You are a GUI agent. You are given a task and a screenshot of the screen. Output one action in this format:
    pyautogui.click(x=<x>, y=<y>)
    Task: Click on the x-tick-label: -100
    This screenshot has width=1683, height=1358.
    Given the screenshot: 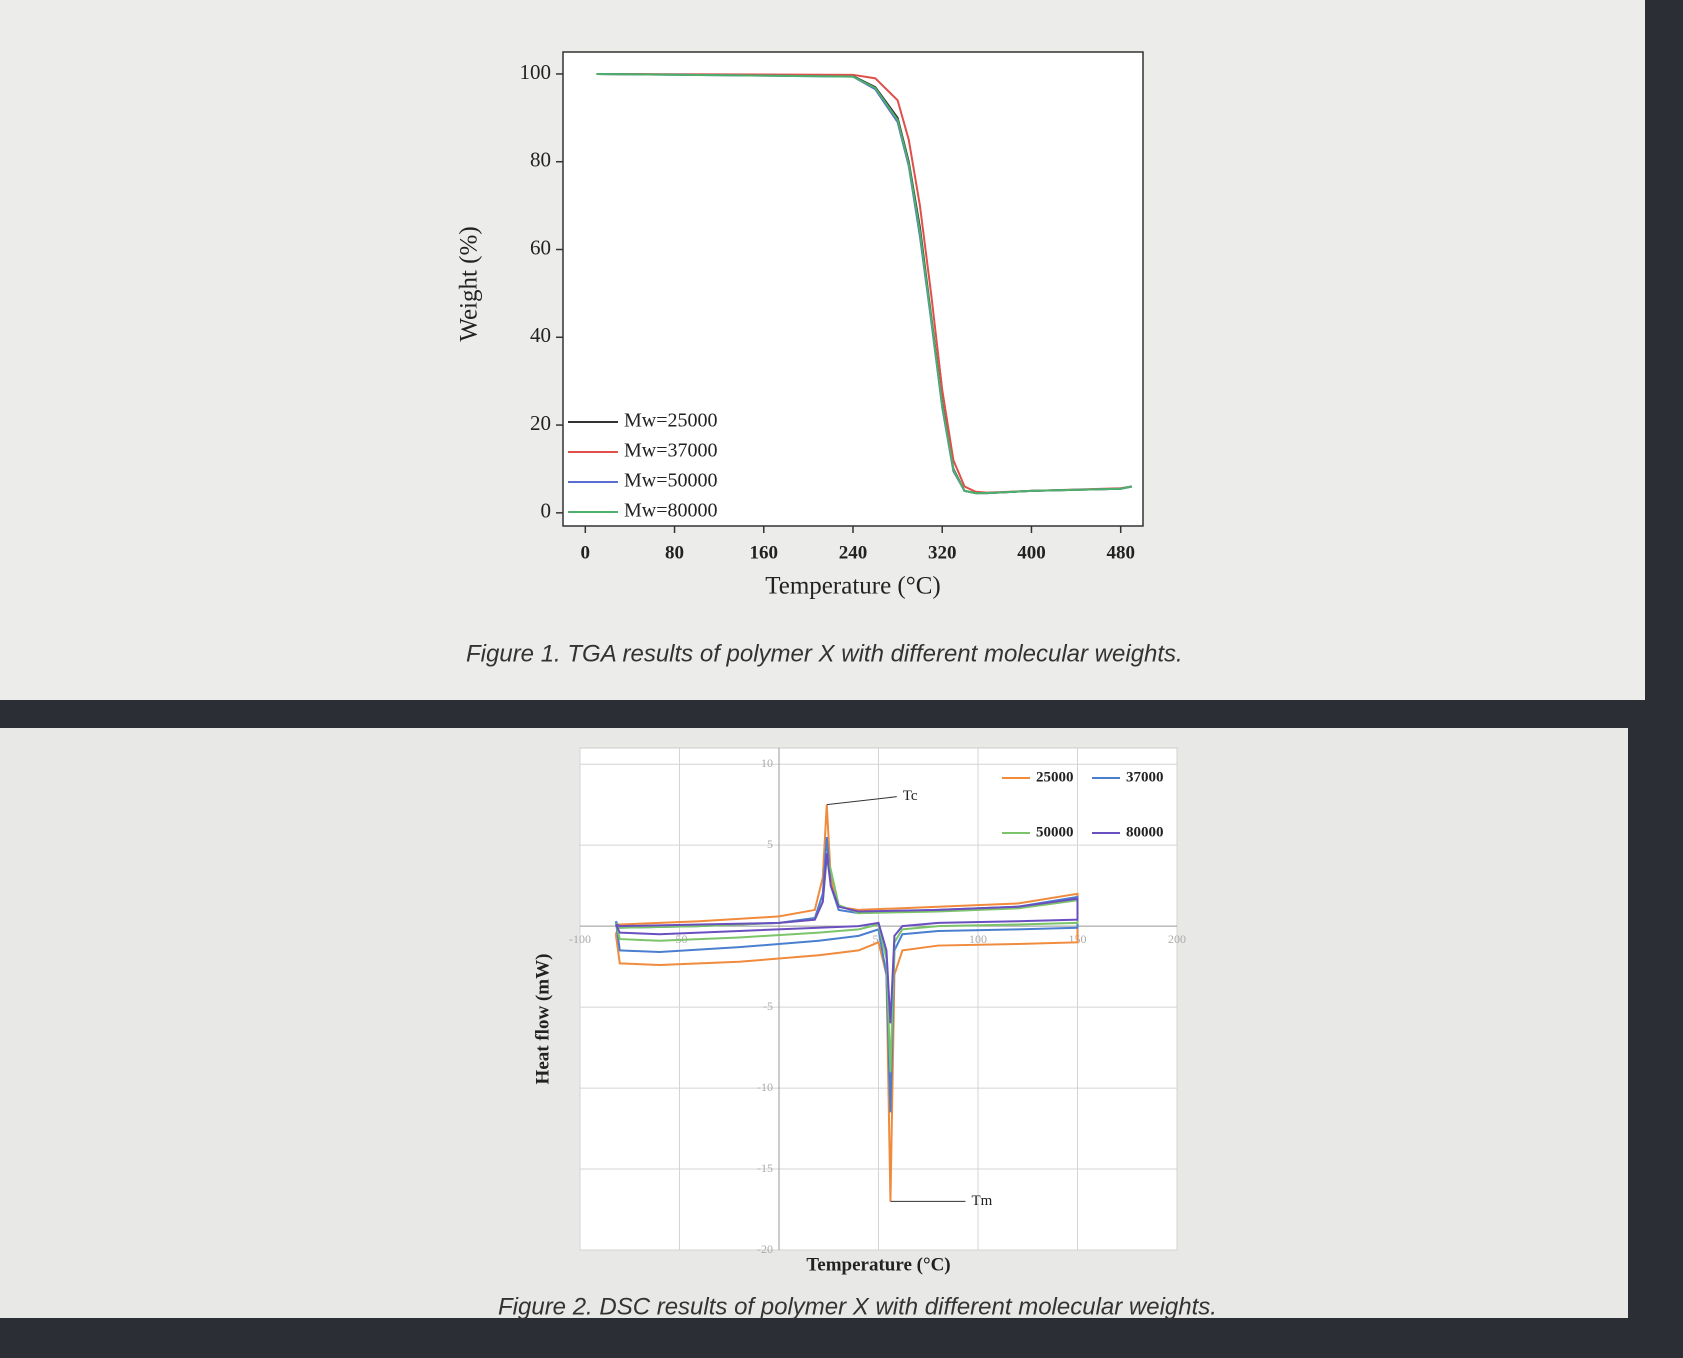 What is the action you would take?
    pyautogui.click(x=580, y=939)
    